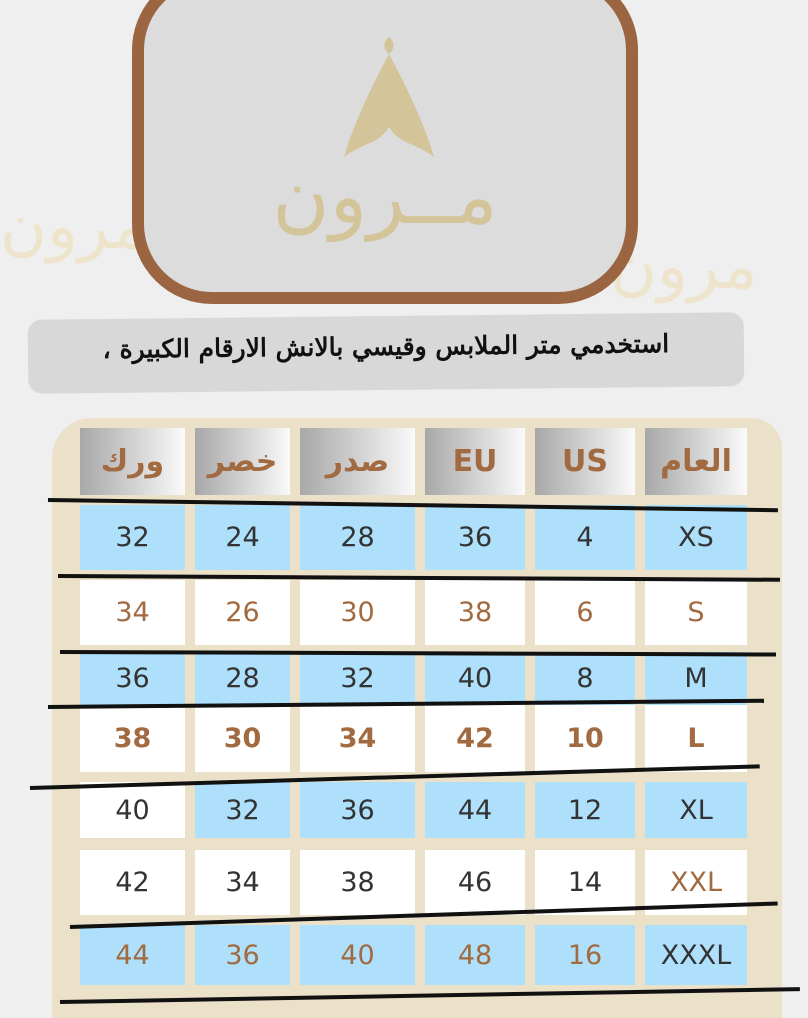 The image size is (808, 1018). Describe the element at coordinates (585, 810) in the screenshot. I see `table-cell: 12` at that location.